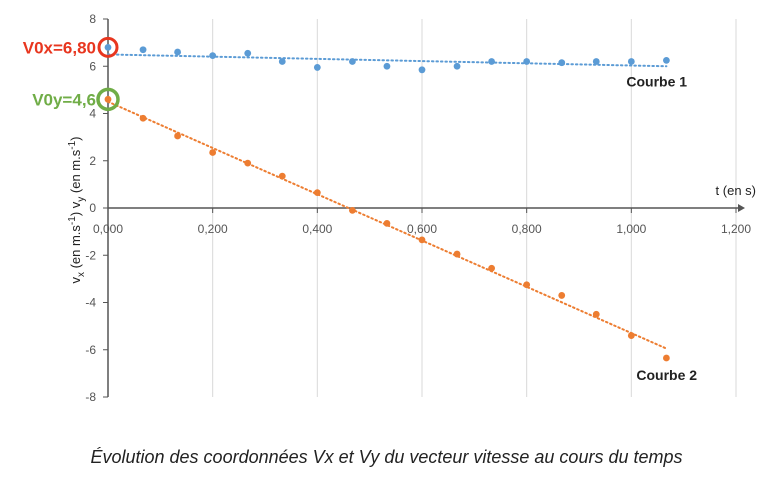 The image size is (773, 477). Describe the element at coordinates (90, 397) in the screenshot. I see `y-tick-label: -8` at that location.